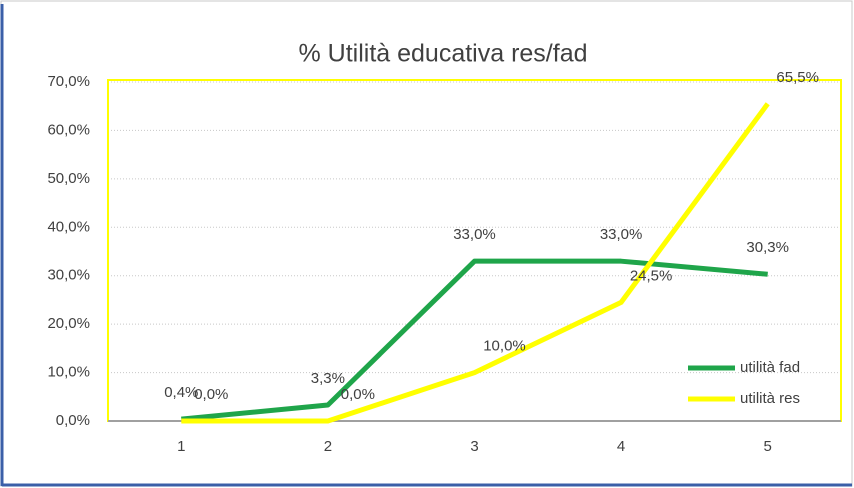 Image resolution: width=854 pixels, height=488 pixels. What do you see at coordinates (328, 378) in the screenshot?
I see `data-label: 3,3%` at bounding box center [328, 378].